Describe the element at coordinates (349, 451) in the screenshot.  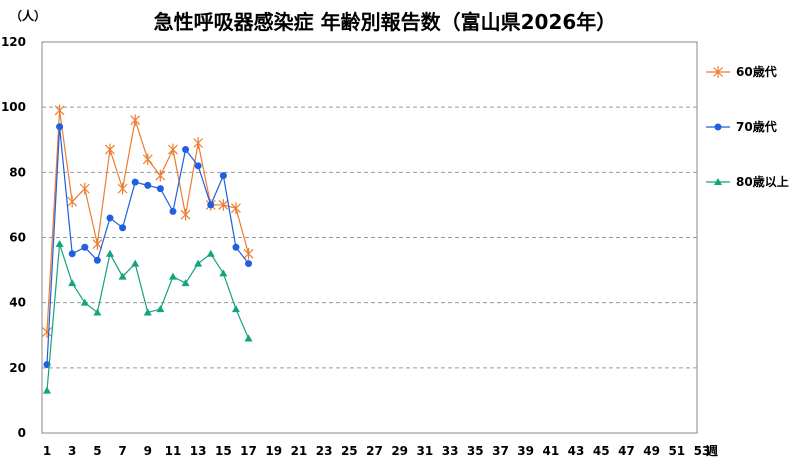
I see `x-tick-label: 25` at that location.